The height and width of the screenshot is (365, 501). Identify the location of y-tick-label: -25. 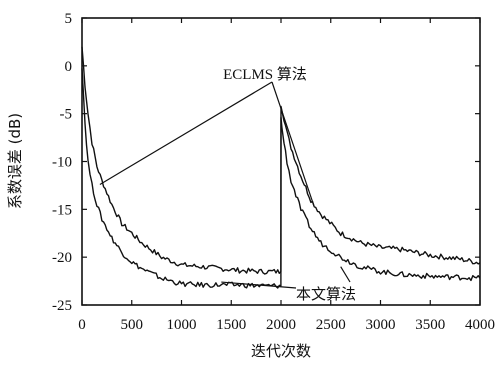
(62, 306).